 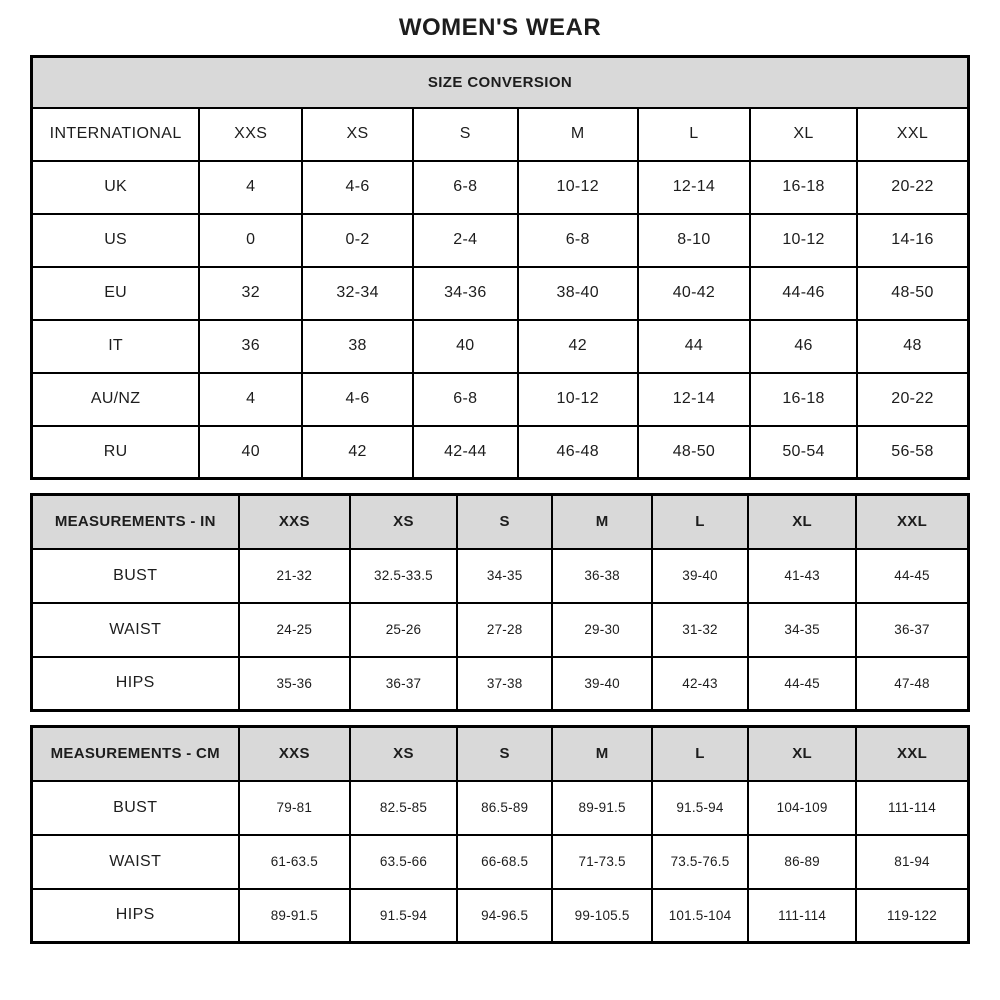 What do you see at coordinates (912, 807) in the screenshot?
I see `value-cell: 111-114` at bounding box center [912, 807].